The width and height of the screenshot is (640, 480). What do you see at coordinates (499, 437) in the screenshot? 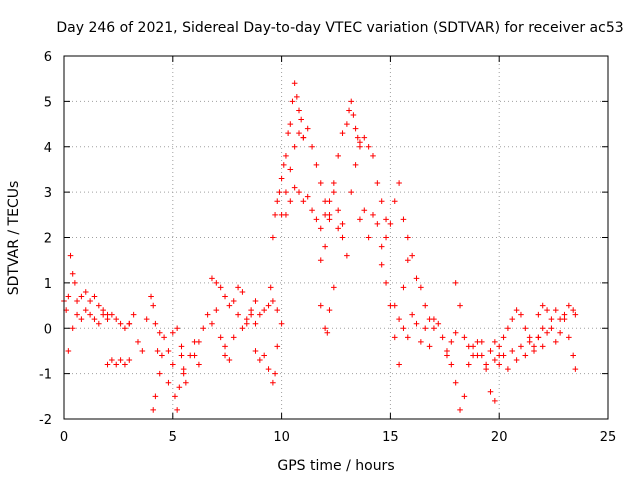
I see `x-tick-label: 20` at bounding box center [499, 437].